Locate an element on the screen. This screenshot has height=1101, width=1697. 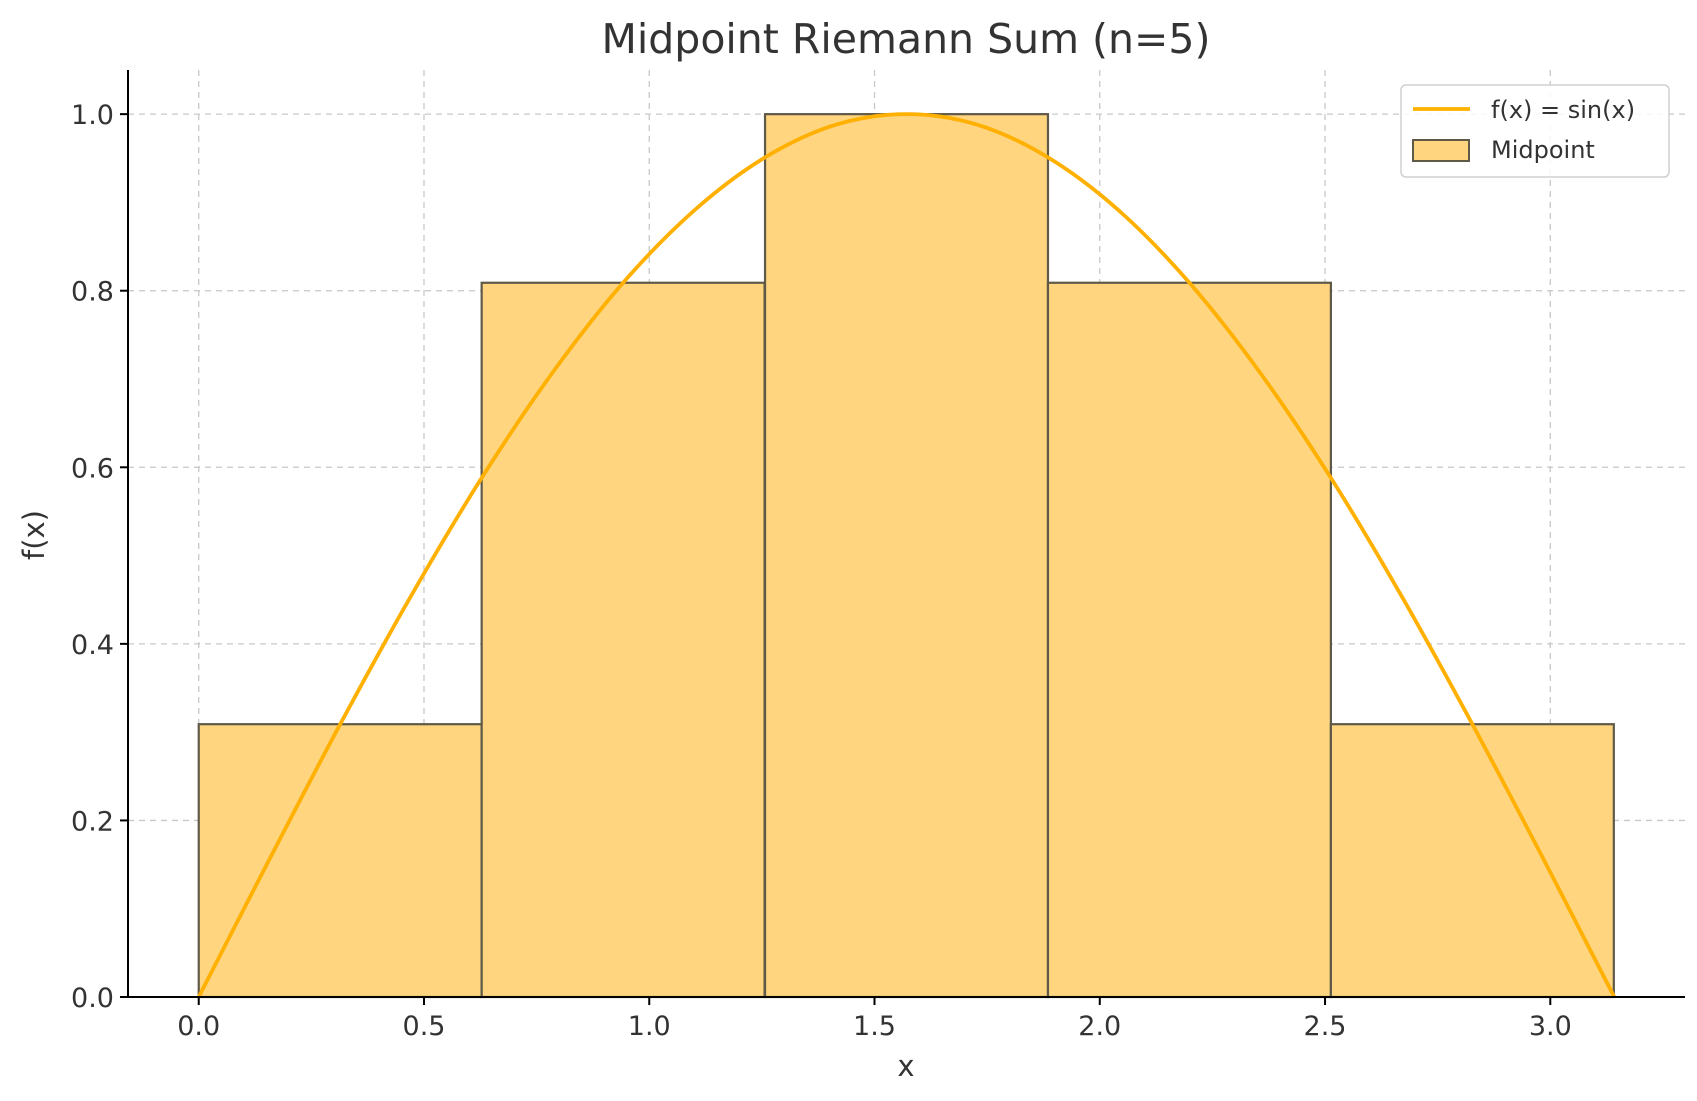
legend-label-curve: f(x) = sin(x) is located at coordinates (1563, 110).